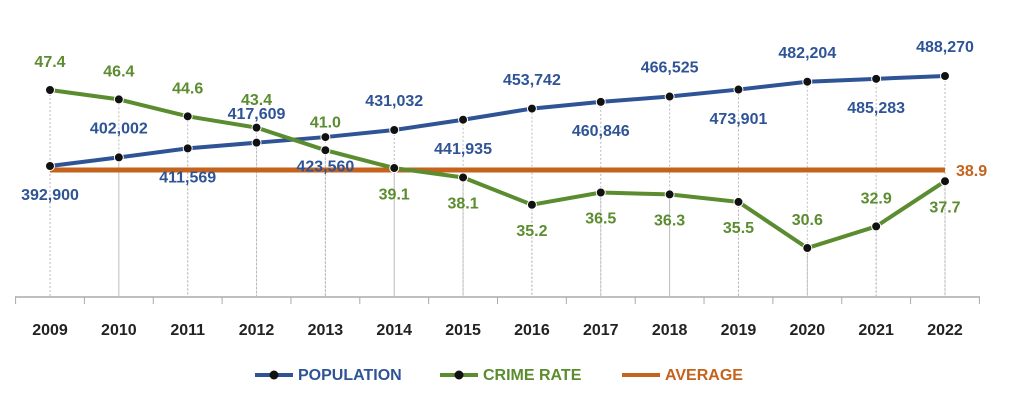  What do you see at coordinates (807, 53) in the screenshot?
I see `data-label: 482,204` at bounding box center [807, 53].